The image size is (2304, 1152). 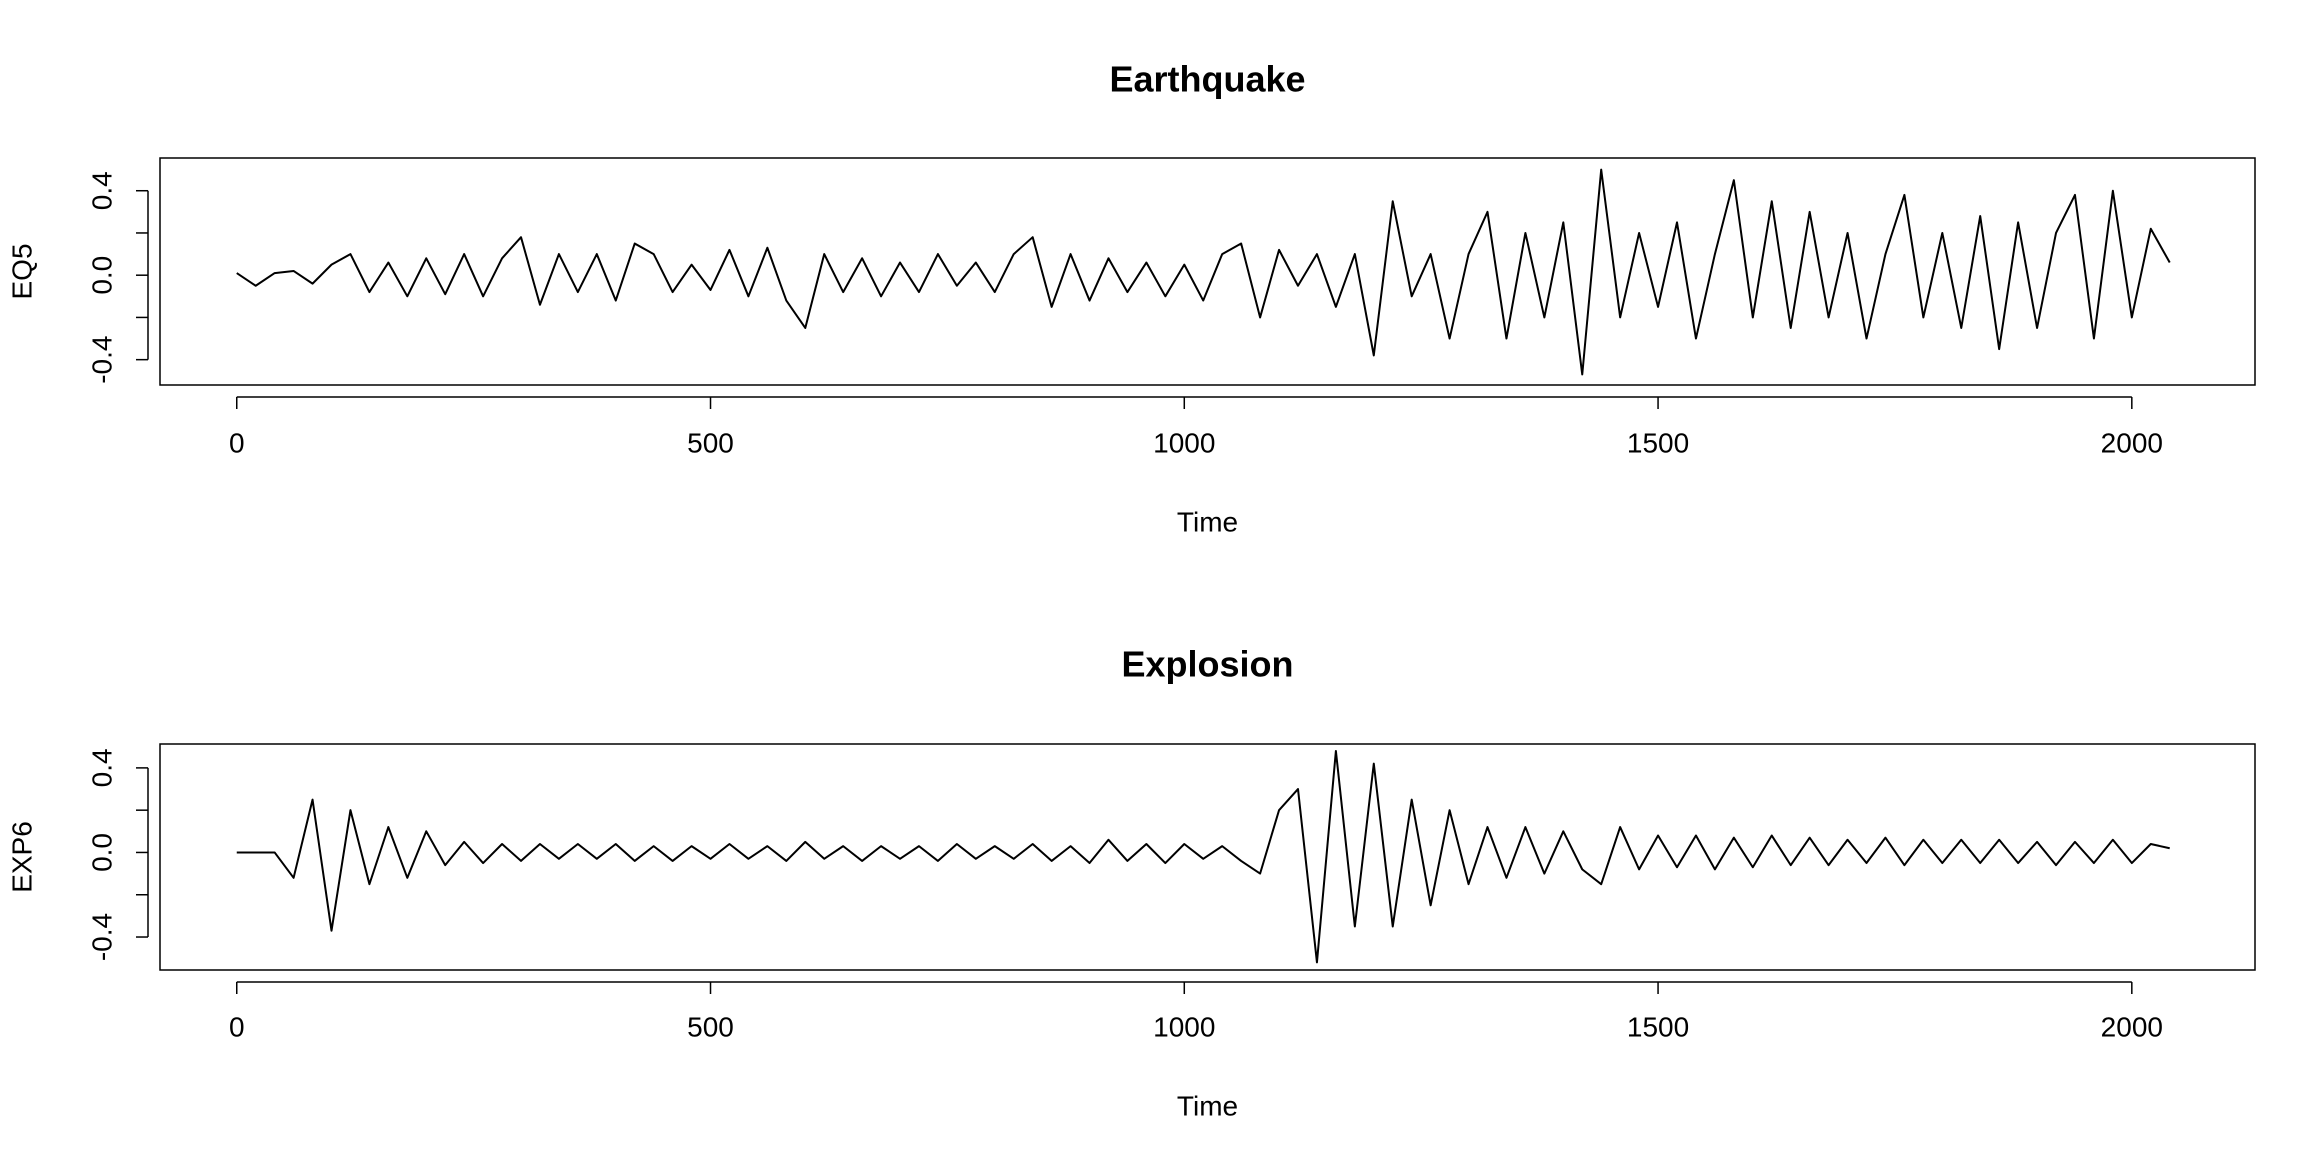 What do you see at coordinates (21, 271) in the screenshot?
I see `y-axis-title: EQ5` at bounding box center [21, 271].